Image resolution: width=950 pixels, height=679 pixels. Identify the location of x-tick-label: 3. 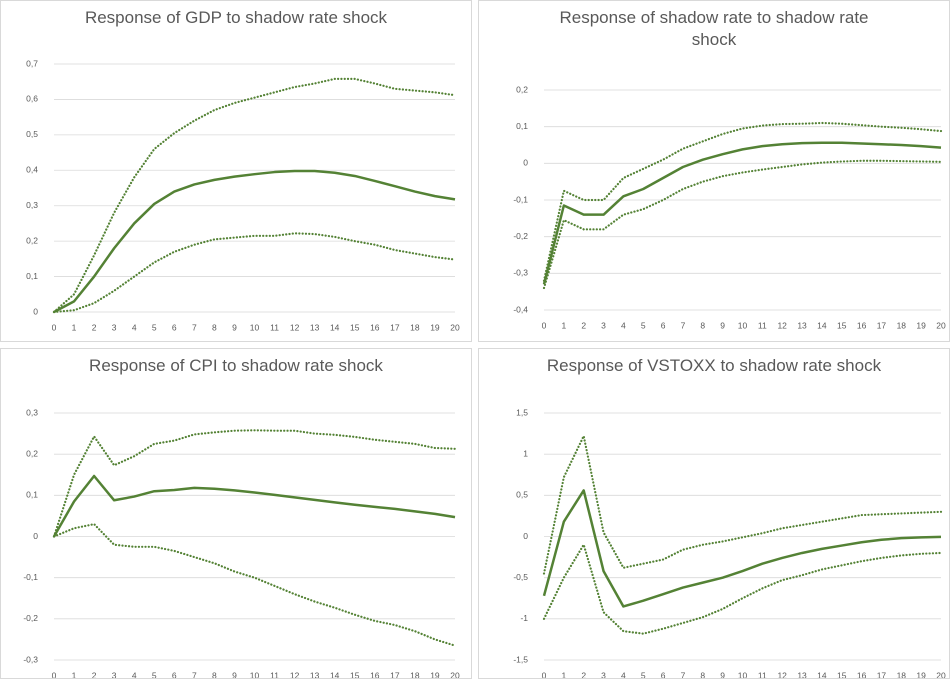
(603, 325).